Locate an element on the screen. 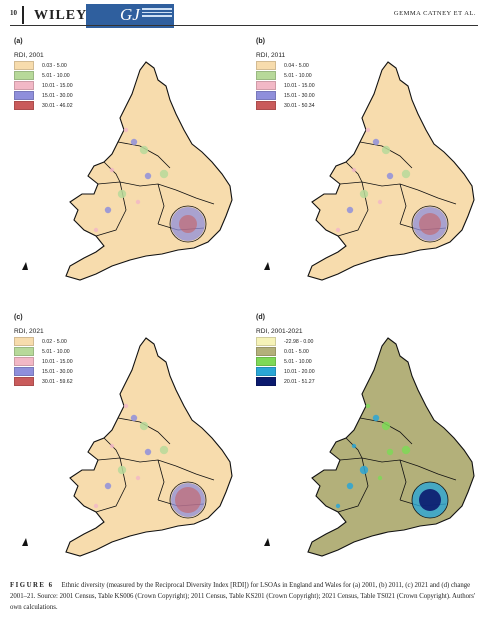 The height and width of the screenshot is (625, 488). legend-item: 10.01 - 20.00 is located at coordinates (285, 371).